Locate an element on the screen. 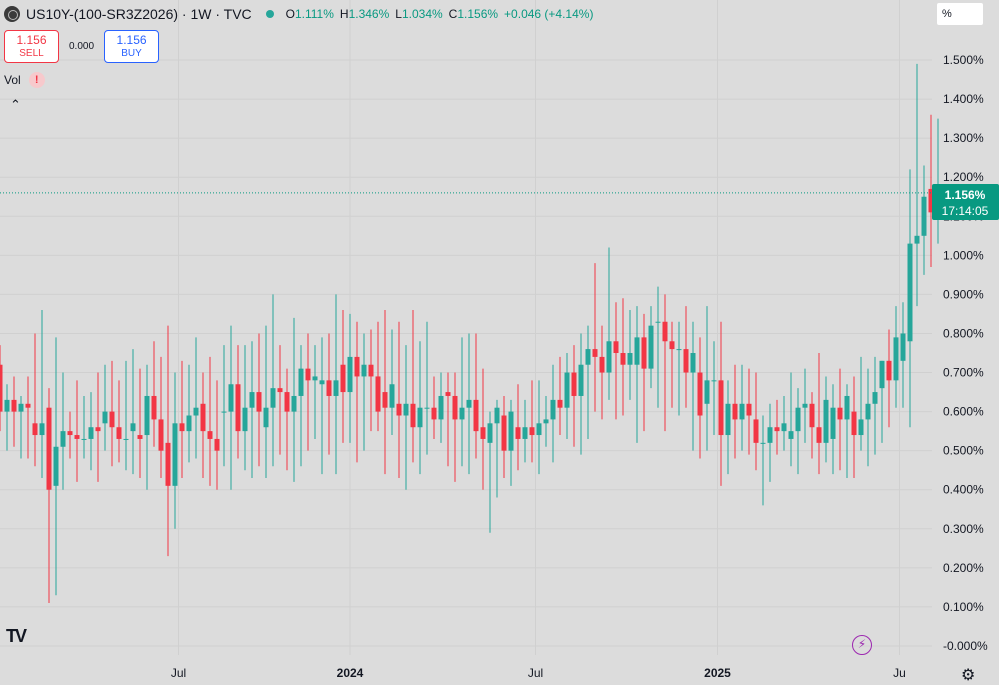  ohlc-change: +0.046 (+4.14%) is located at coordinates (549, 14).